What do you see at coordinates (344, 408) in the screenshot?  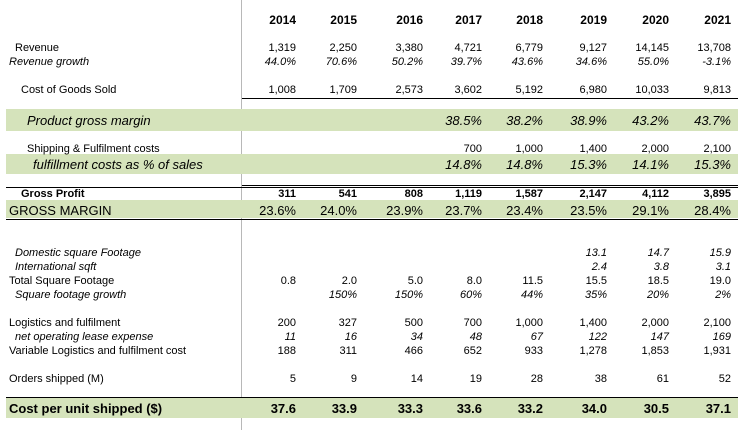 I see `table-cell: 33.9` at bounding box center [344, 408].